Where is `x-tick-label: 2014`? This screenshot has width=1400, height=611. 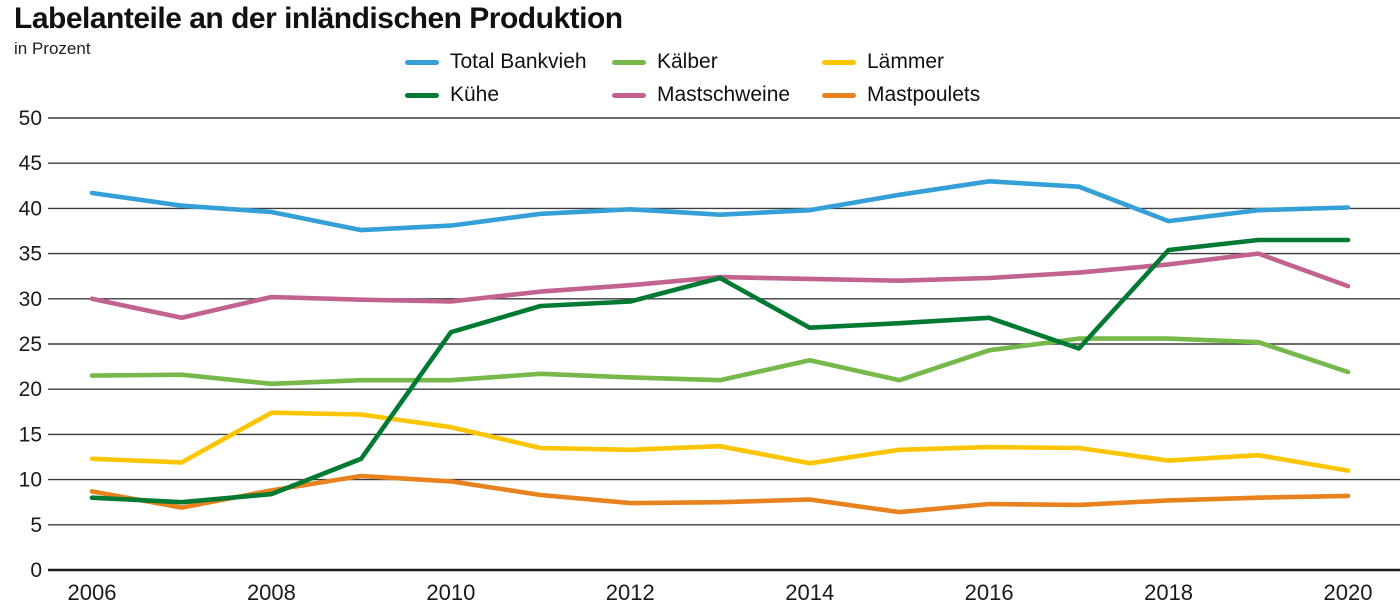
x-tick-label: 2014 is located at coordinates (809, 592).